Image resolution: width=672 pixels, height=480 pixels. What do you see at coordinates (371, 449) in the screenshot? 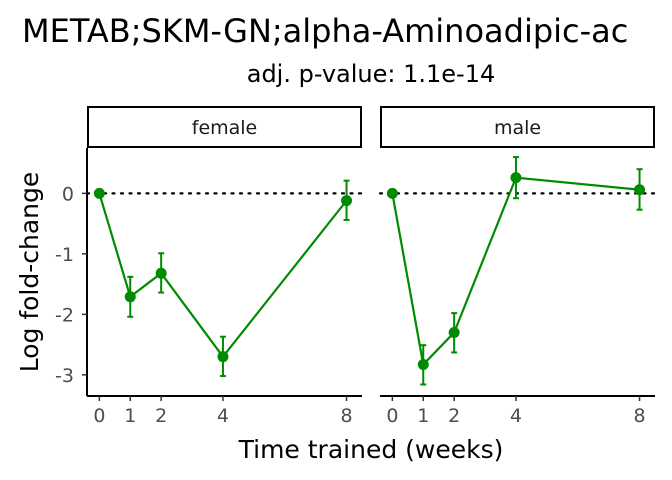
I see `x-axis-label: Time trained (weeks)` at bounding box center [371, 449].